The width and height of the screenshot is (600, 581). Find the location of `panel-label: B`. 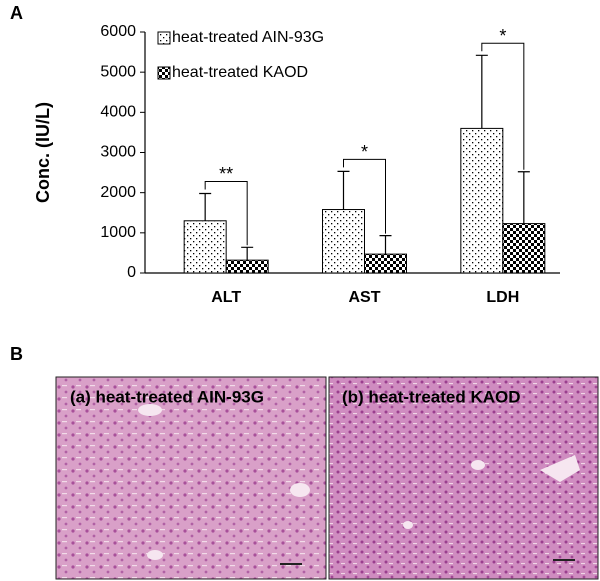

panel-label: B is located at coordinates (16, 354).